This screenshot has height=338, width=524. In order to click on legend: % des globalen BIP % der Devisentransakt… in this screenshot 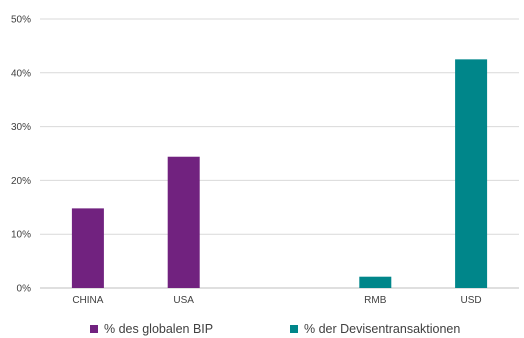, I will do `click(262, 328)`.